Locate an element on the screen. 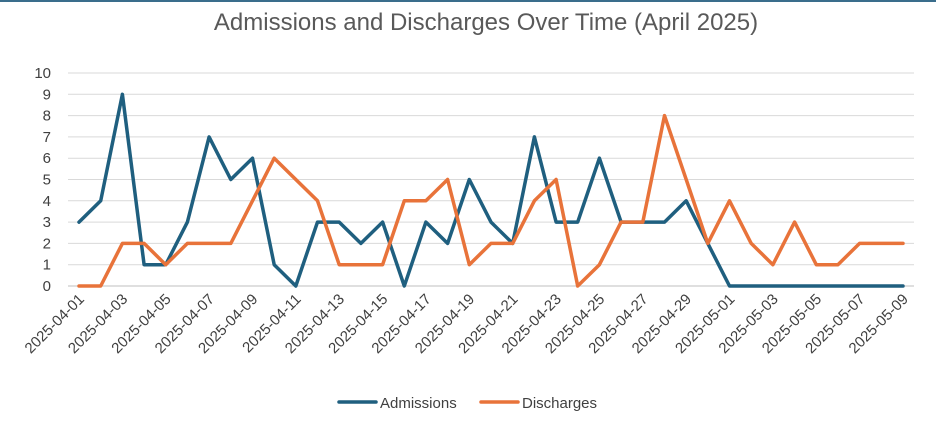  y-tick-label: 2 is located at coordinates (47, 243).